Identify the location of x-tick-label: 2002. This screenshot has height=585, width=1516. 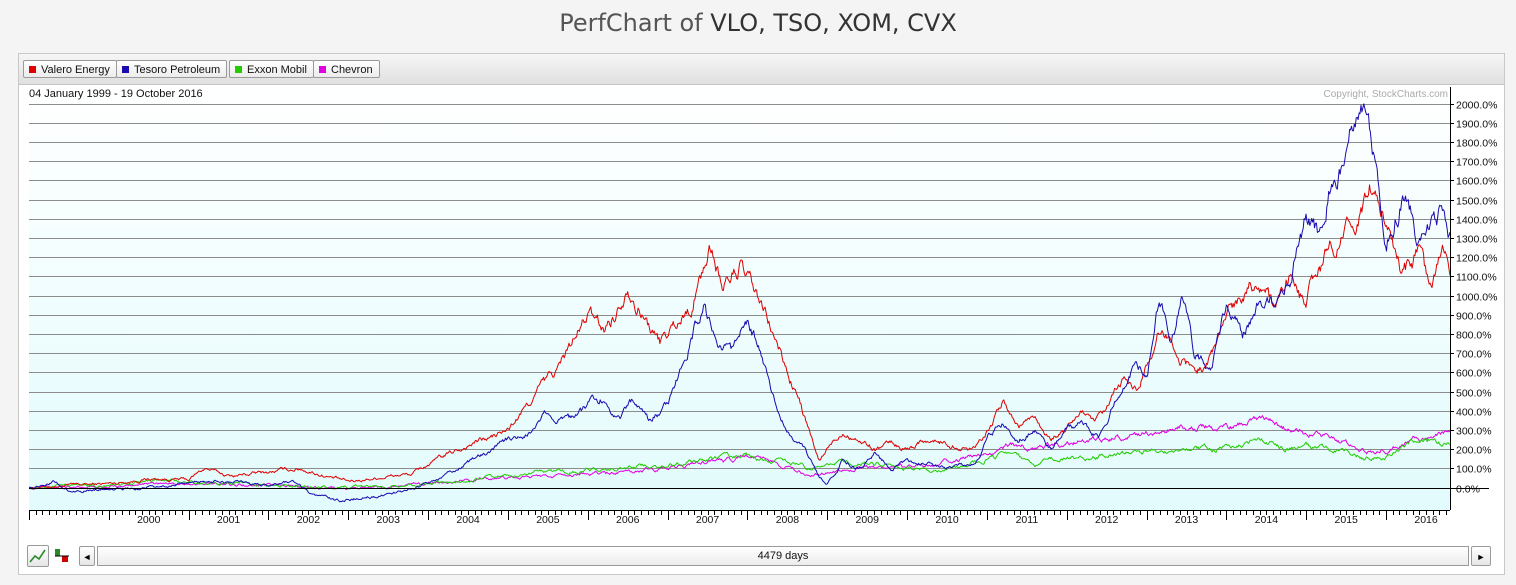
(309, 520).